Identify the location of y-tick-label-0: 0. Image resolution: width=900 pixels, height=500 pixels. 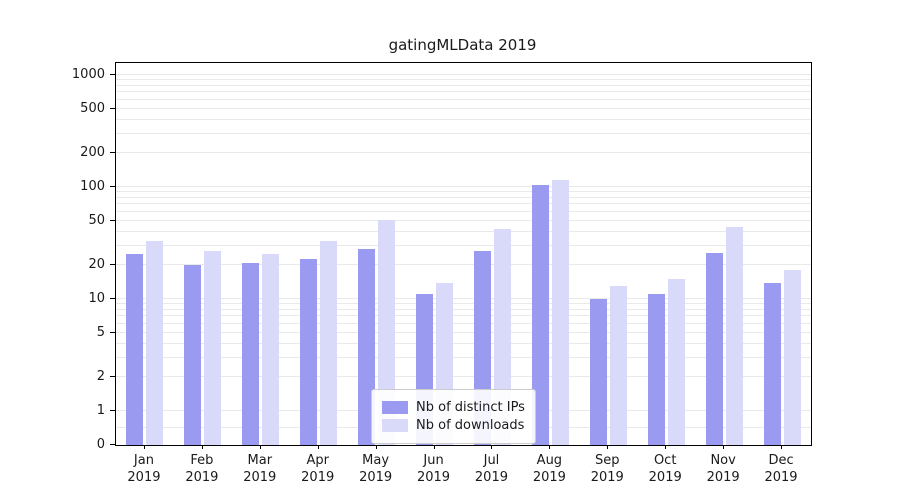
(100, 444).